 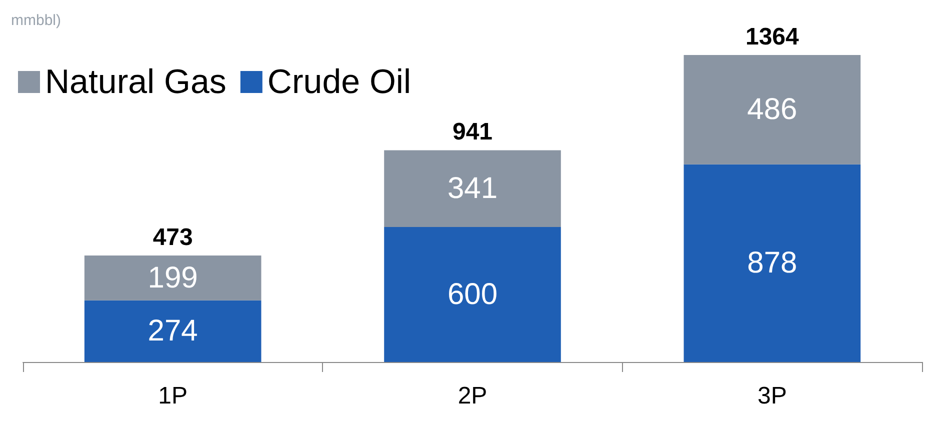 I want to click on data-label: 199, so click(x=173, y=277).